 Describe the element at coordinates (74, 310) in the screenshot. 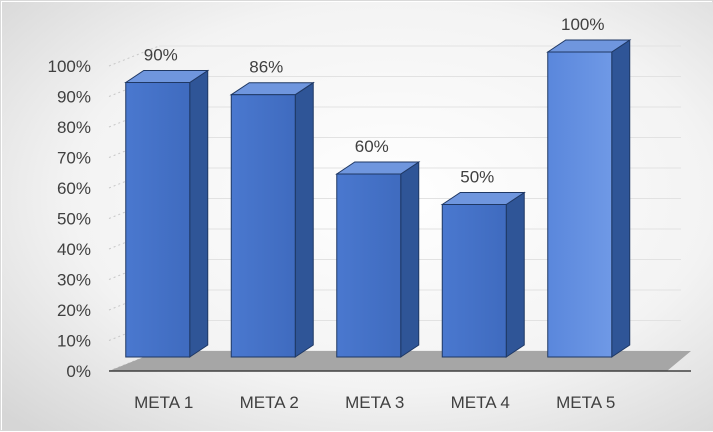

I see `y-tick-label: 20%` at that location.